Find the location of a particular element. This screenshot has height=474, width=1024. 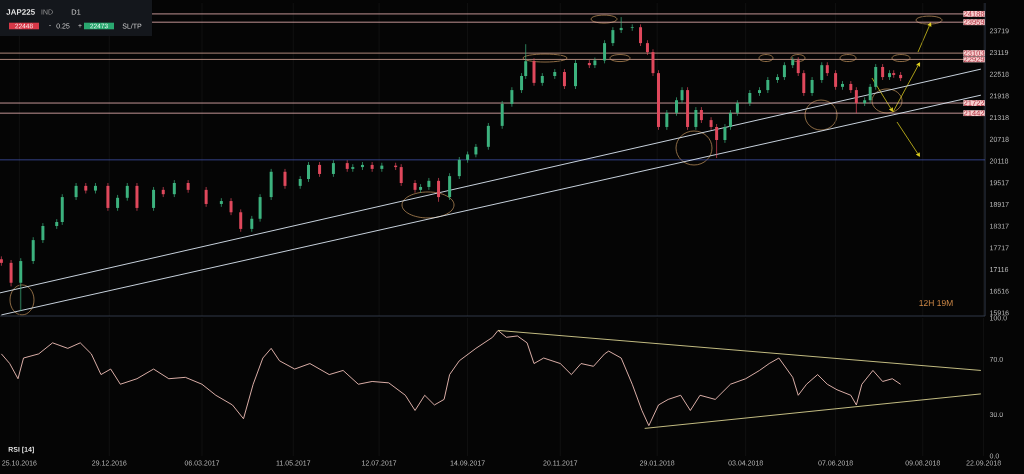

annotation: 12H 19M is located at coordinates (936, 303).